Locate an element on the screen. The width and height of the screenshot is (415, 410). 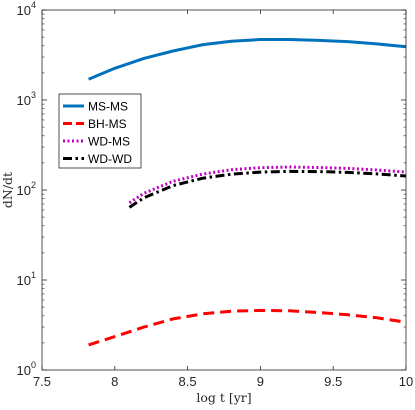
y-tick-label: 10⁰ is located at coordinates (26, 369).